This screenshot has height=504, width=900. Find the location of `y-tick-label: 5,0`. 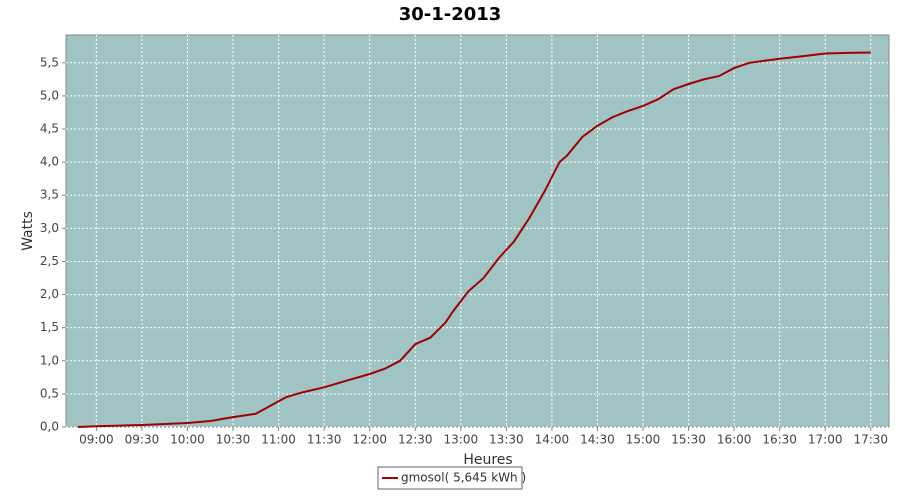

y-tick-label: 5,0 is located at coordinates (49, 95).